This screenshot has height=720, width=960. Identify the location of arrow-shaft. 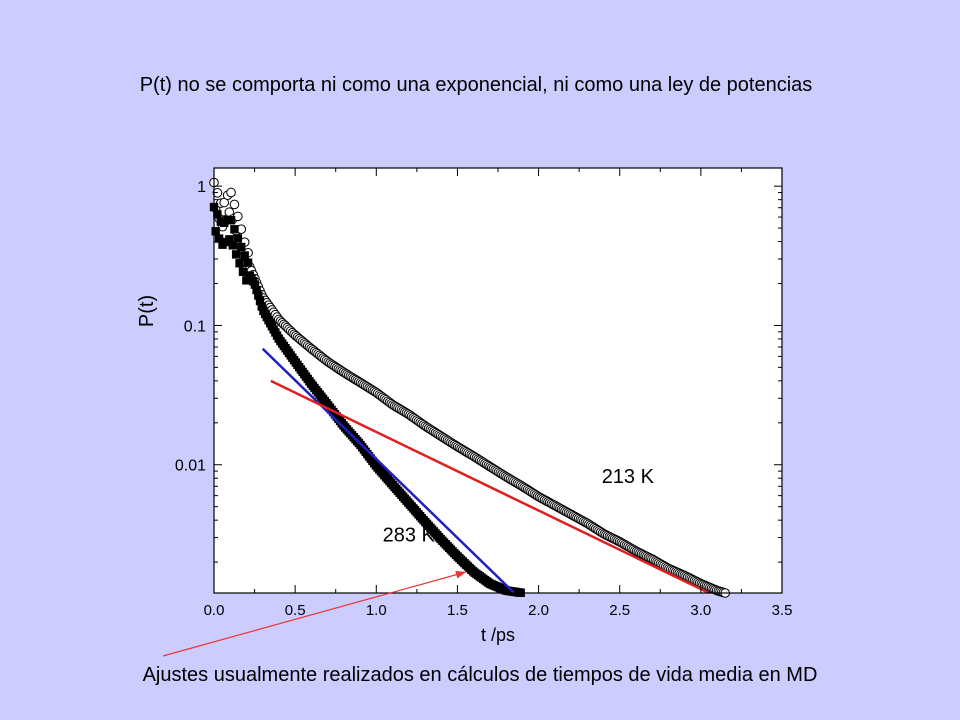
(314, 614).